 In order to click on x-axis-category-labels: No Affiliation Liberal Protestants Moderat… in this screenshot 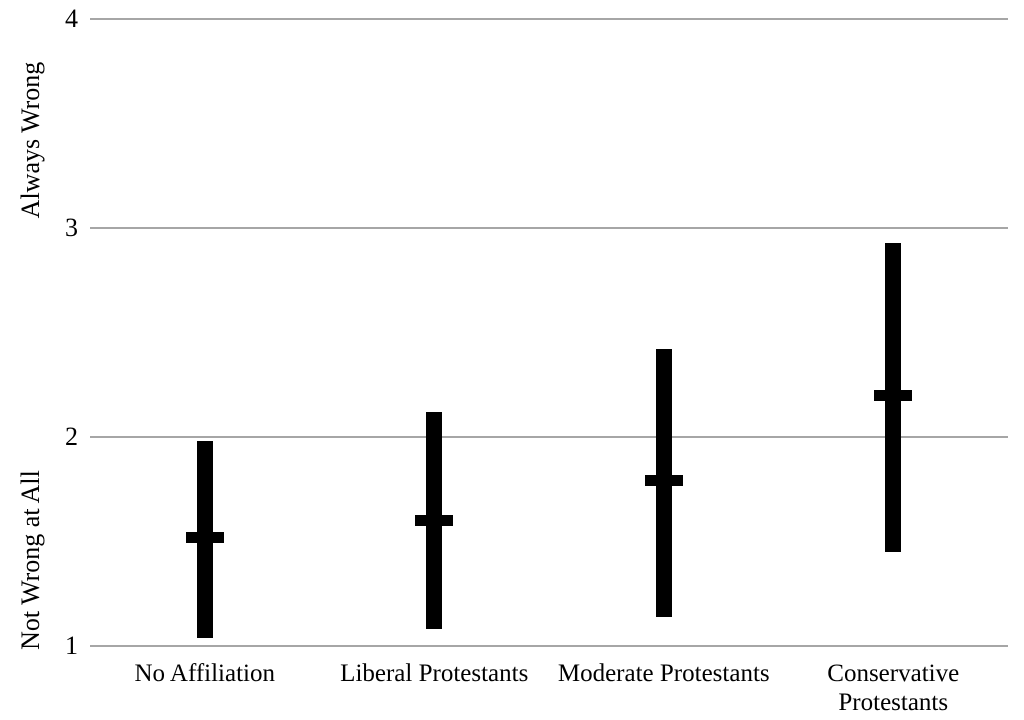, I will do `click(549, 689)`.